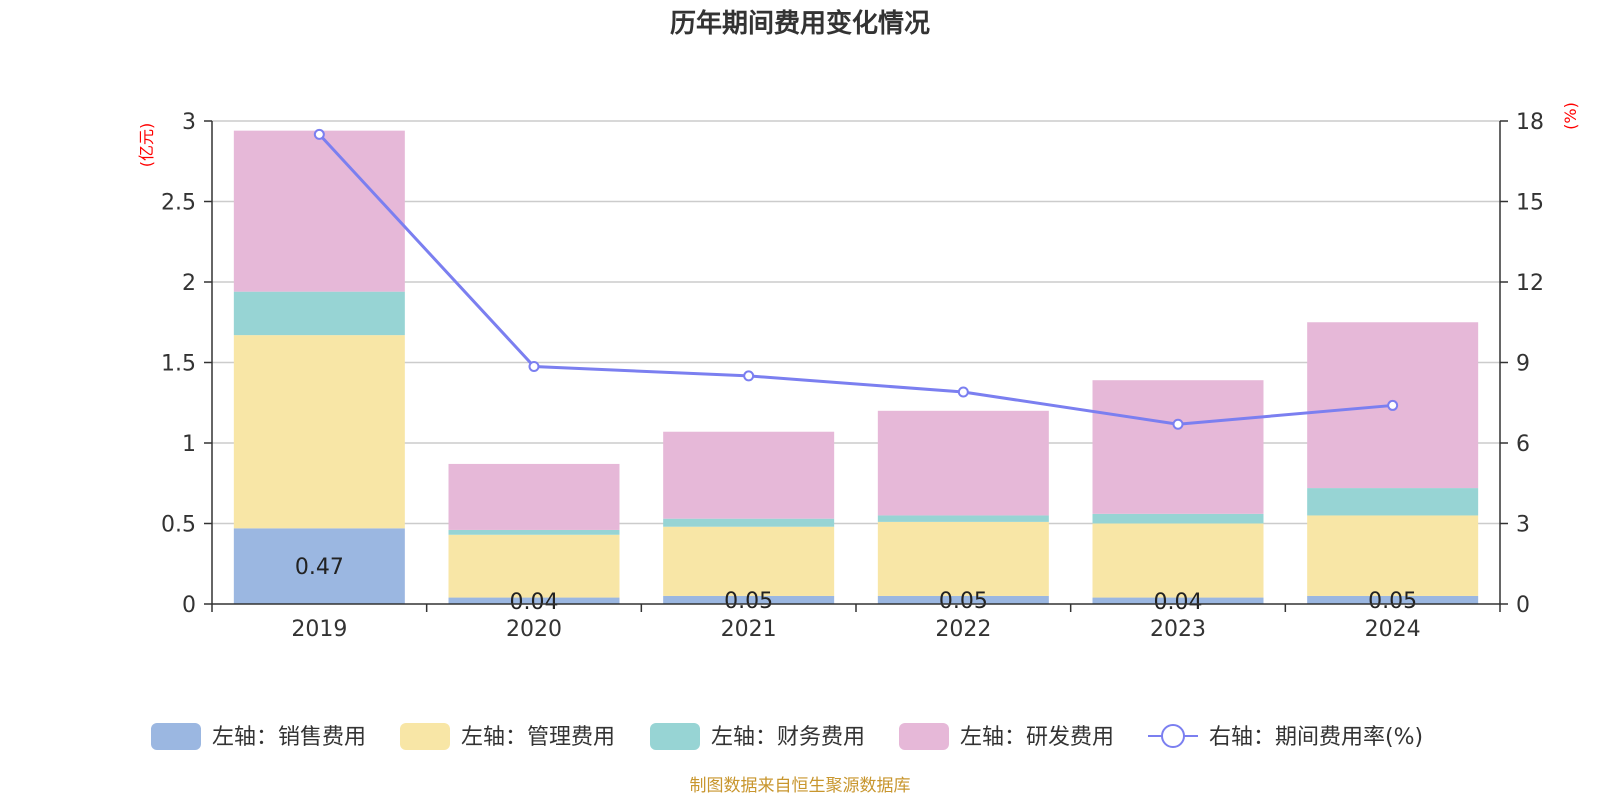  I want to click on legend-label: 左轴：销售费用, so click(289, 737).